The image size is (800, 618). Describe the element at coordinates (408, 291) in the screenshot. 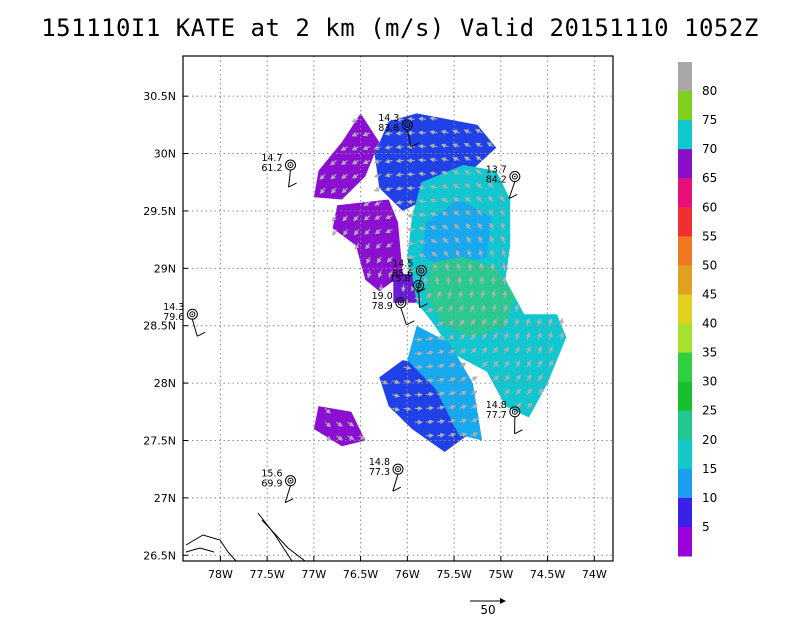

I see `station-marker: 15.8` at that location.